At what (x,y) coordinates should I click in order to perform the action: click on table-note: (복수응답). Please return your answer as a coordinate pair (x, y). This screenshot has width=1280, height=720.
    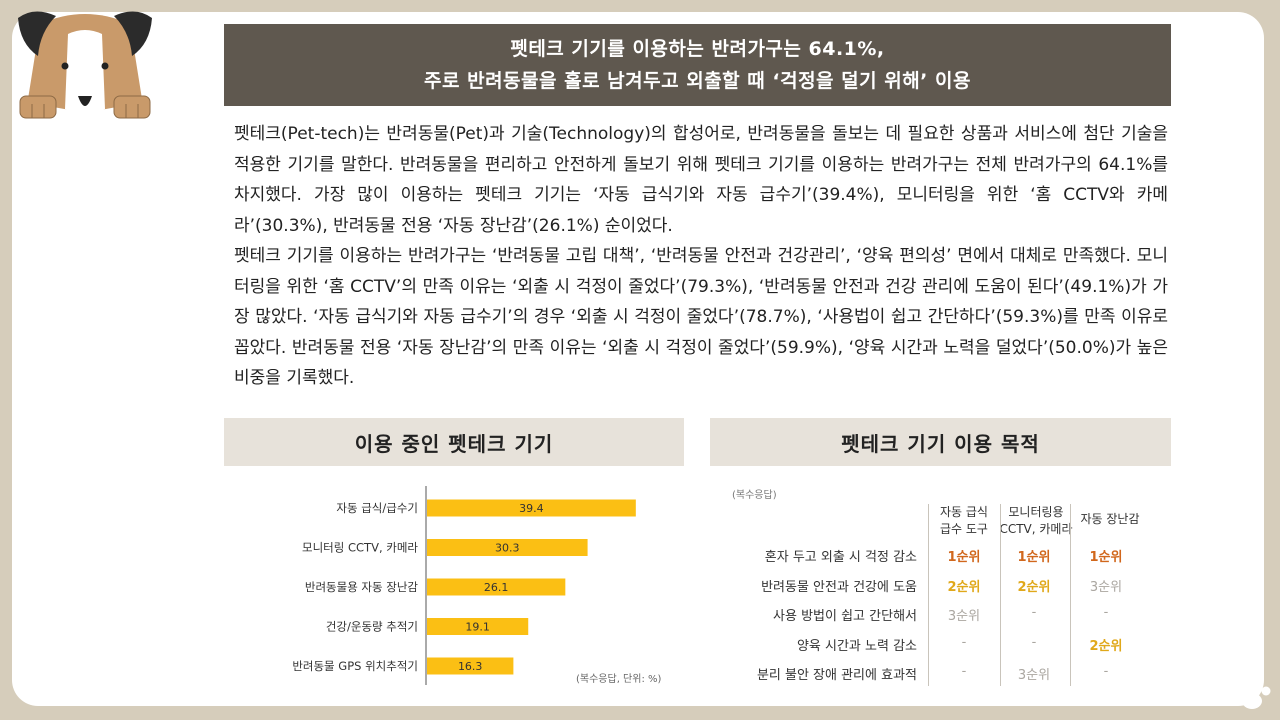
    Looking at the image, I should click on (754, 495).